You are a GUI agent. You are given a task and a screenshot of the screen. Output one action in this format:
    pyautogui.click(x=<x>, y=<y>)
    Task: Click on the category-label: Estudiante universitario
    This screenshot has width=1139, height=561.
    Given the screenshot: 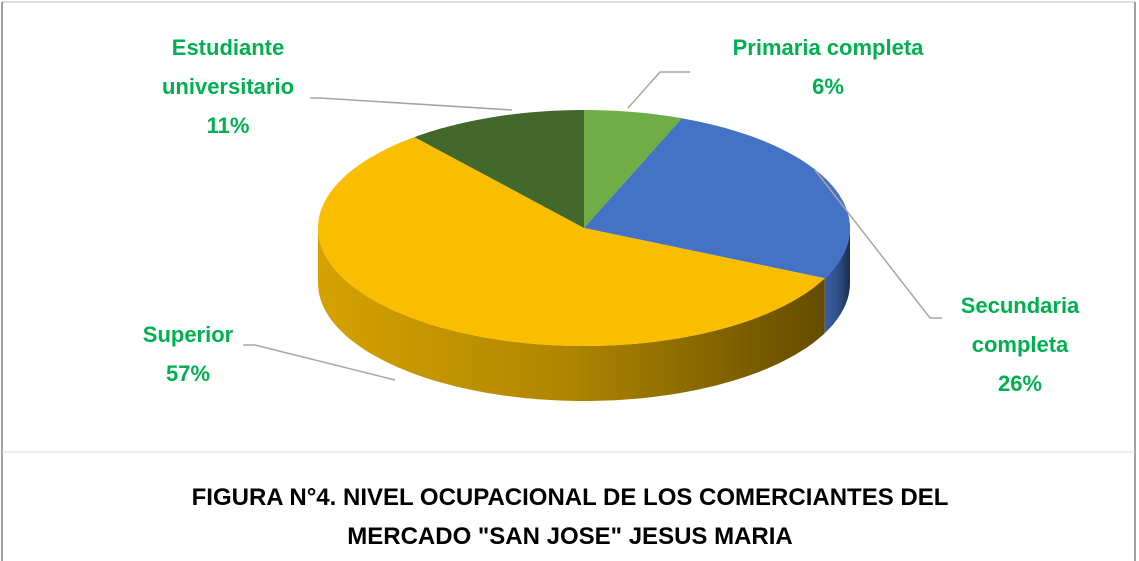 What is the action you would take?
    pyautogui.click(x=228, y=67)
    